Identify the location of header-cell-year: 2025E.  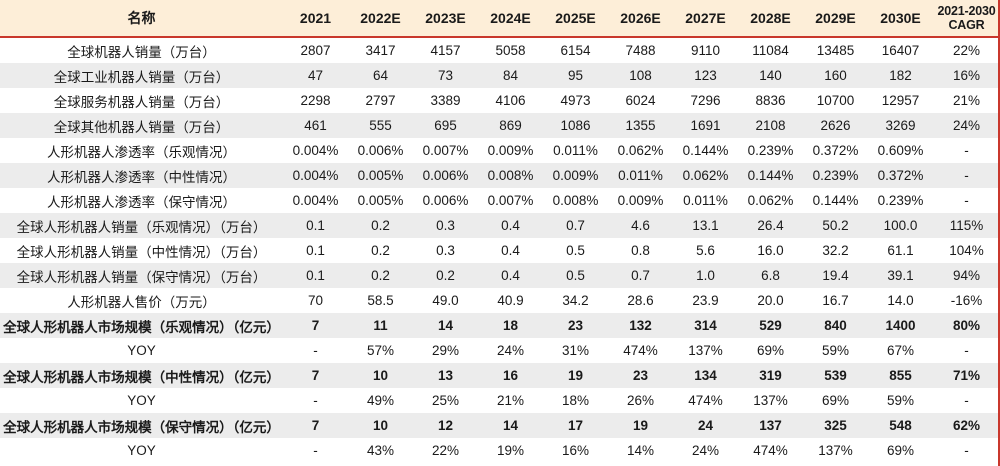
(575, 19).